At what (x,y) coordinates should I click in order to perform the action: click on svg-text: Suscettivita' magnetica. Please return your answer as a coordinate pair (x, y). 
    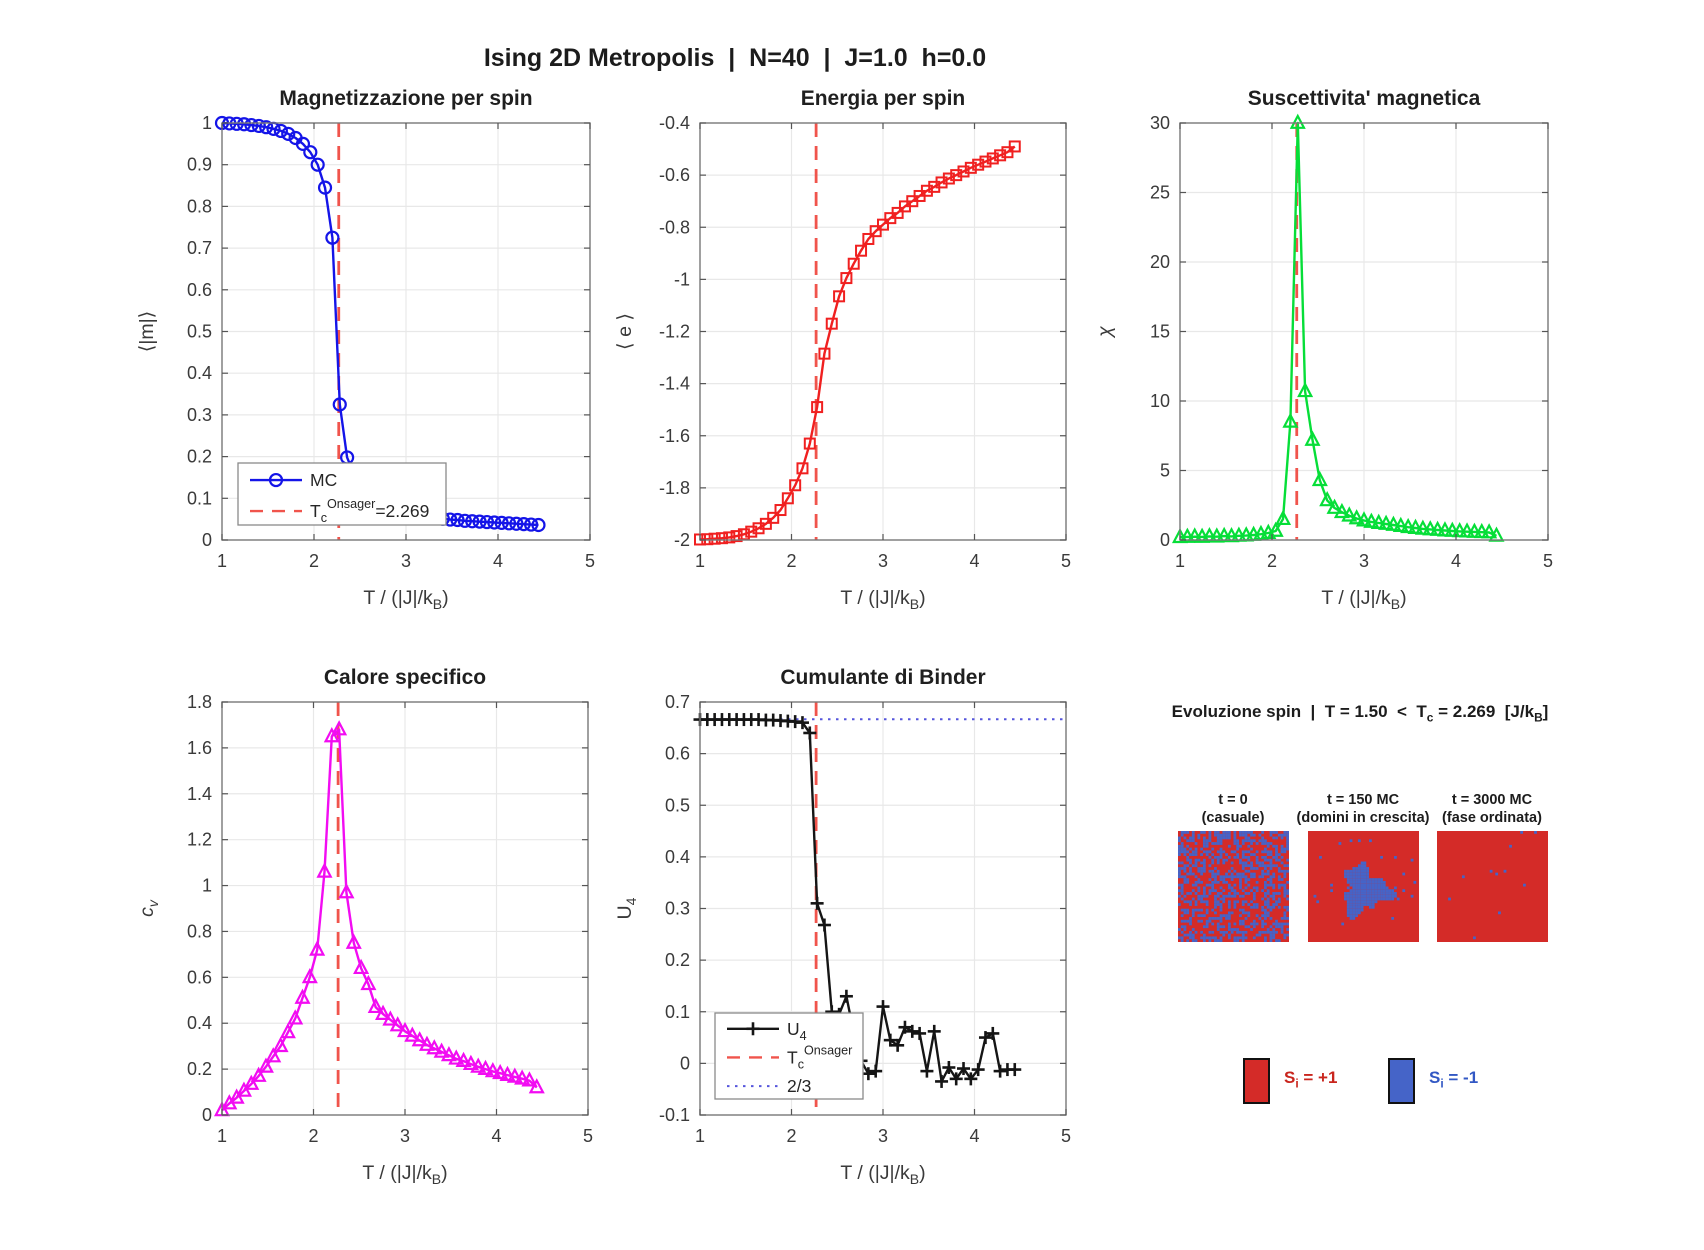
    Looking at the image, I should click on (1364, 98).